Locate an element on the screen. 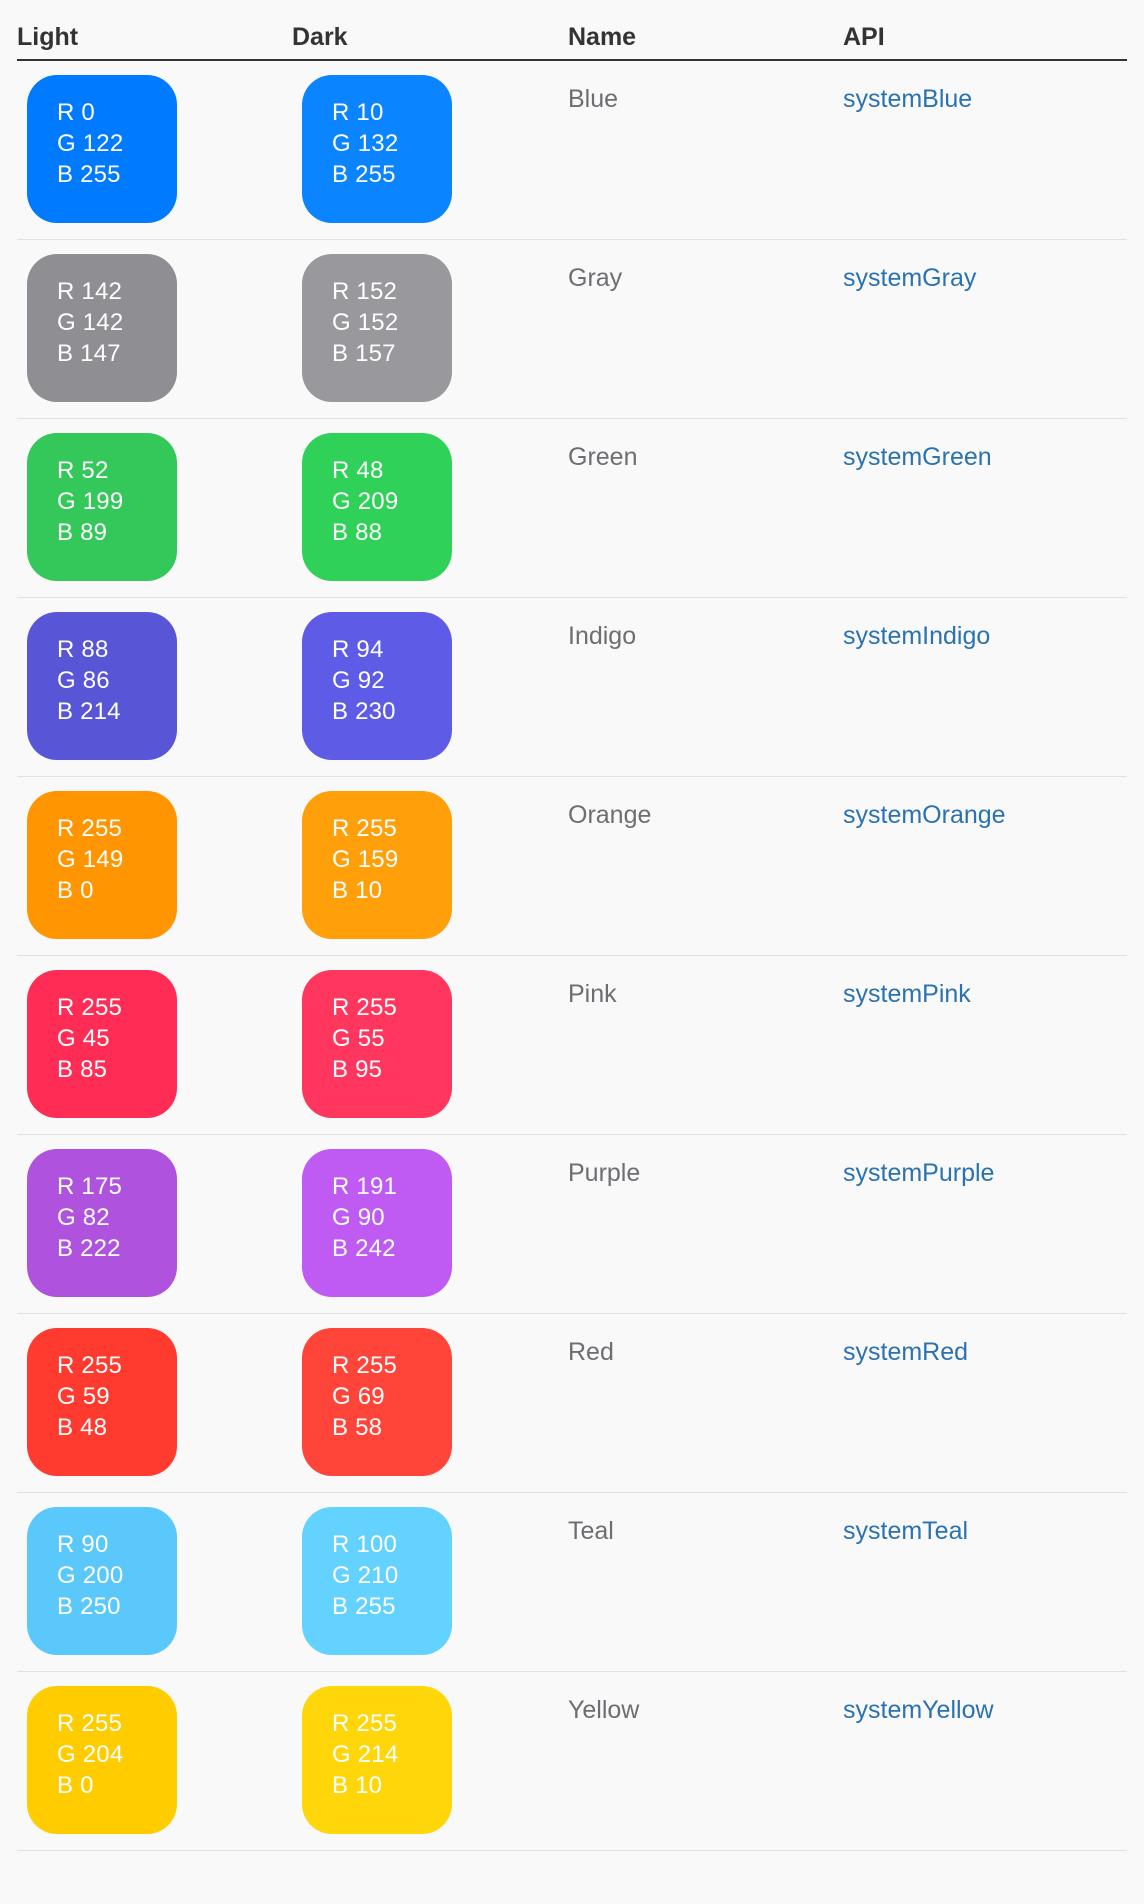 This screenshot has width=1144, height=1904. color-name: Blue is located at coordinates (593, 99).